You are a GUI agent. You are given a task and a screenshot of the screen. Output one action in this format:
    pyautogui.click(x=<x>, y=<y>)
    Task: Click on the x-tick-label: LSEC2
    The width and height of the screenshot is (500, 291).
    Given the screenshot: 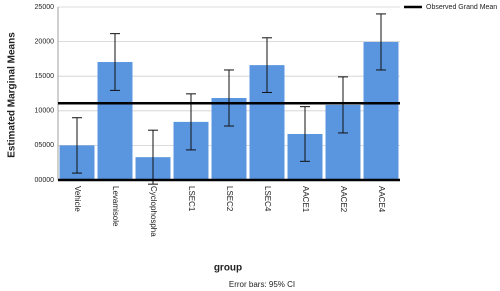 What is the action you would take?
    pyautogui.click(x=229, y=199)
    